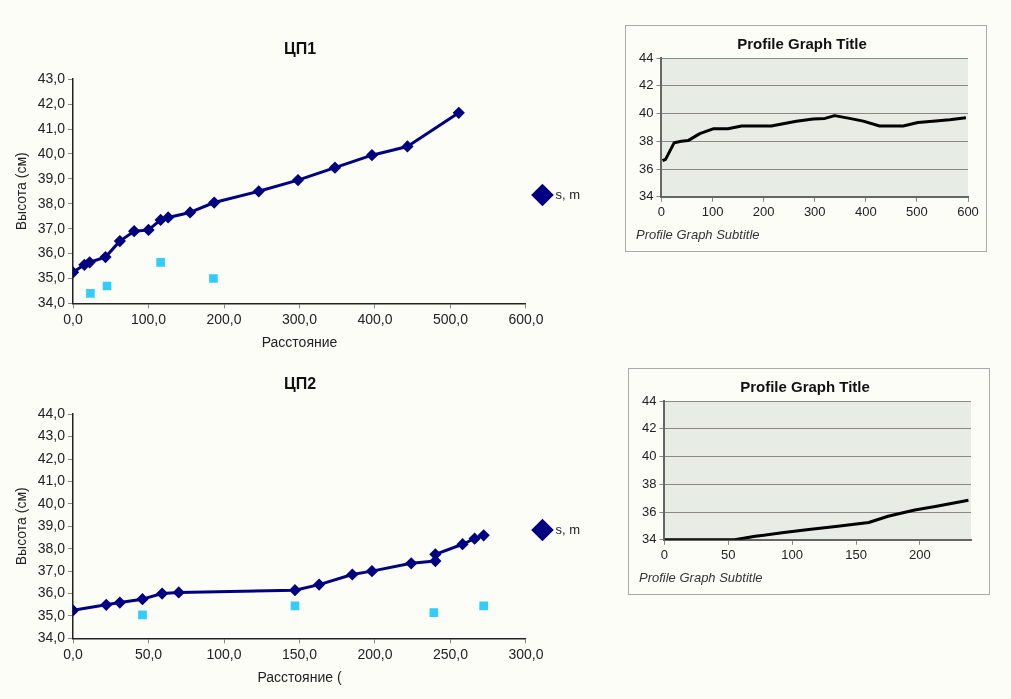 The image size is (1011, 699). What do you see at coordinates (450, 653) in the screenshot?
I see `x-tick-label: 250,0` at bounding box center [450, 653].